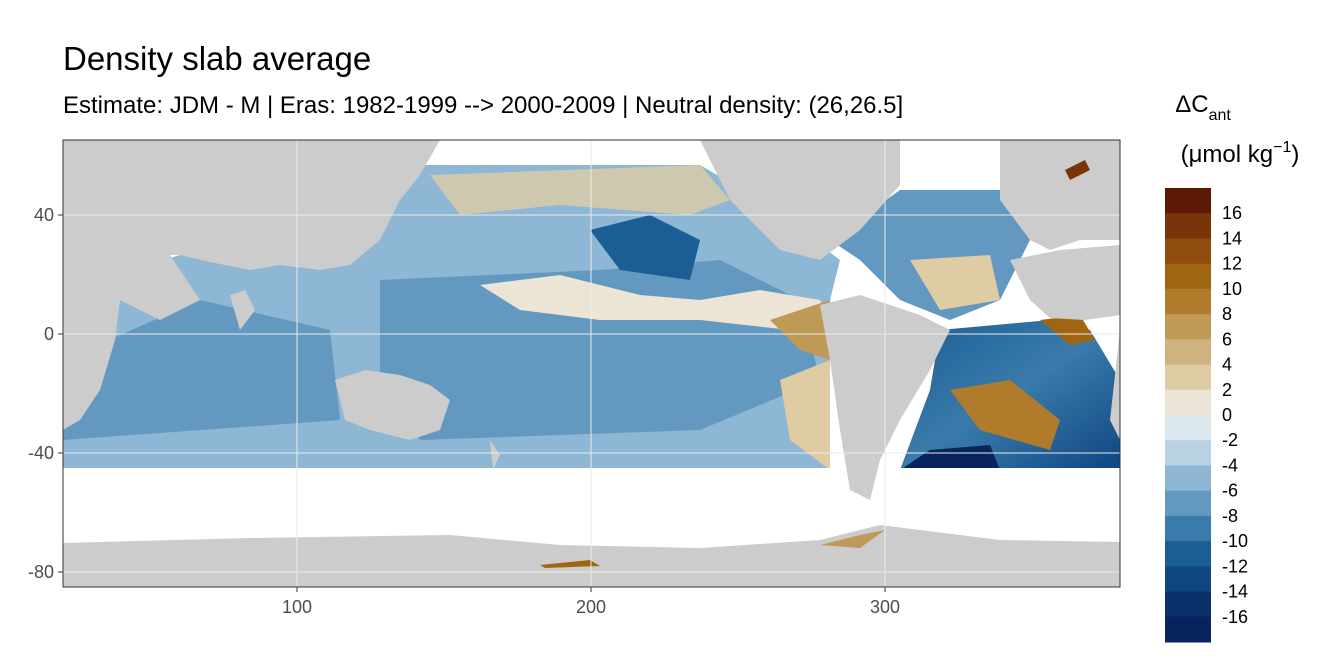 This screenshot has height=672, width=1344. I want to click on new-zealand, so click(495, 455).